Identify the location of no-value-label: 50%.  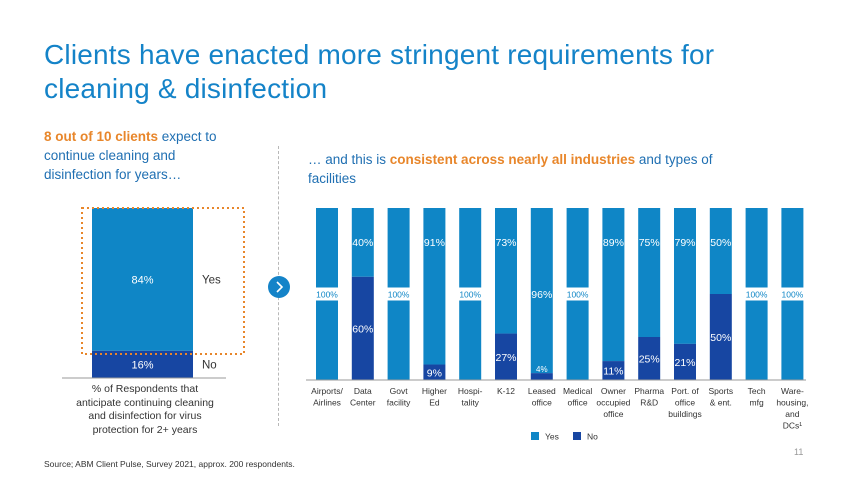
(720, 338).